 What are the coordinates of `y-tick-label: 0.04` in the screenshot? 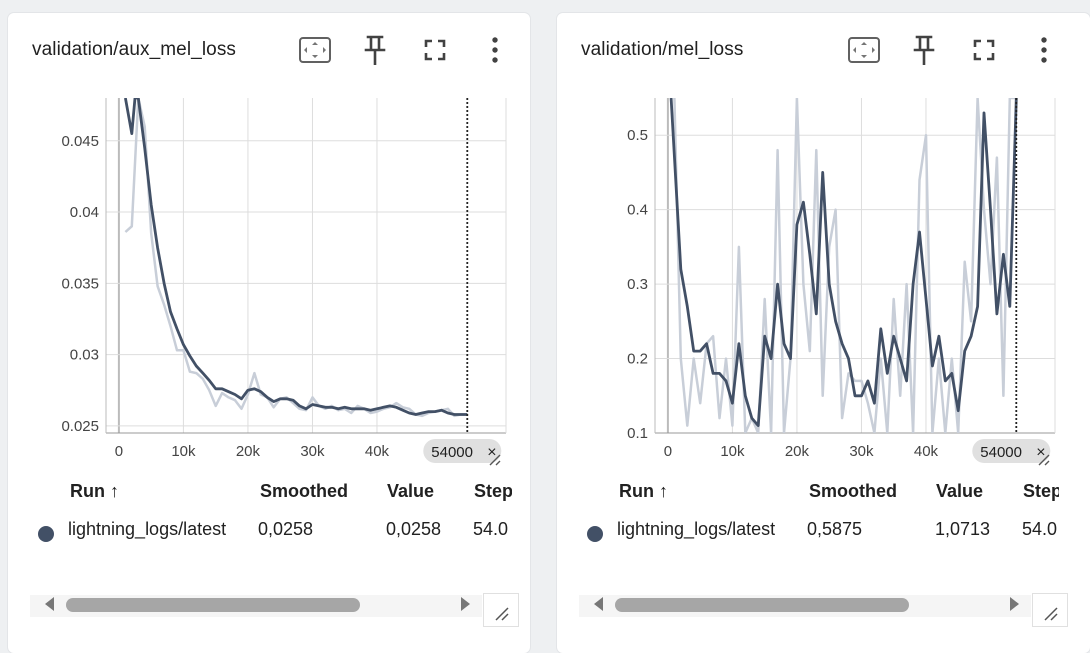 It's located at (84, 212).